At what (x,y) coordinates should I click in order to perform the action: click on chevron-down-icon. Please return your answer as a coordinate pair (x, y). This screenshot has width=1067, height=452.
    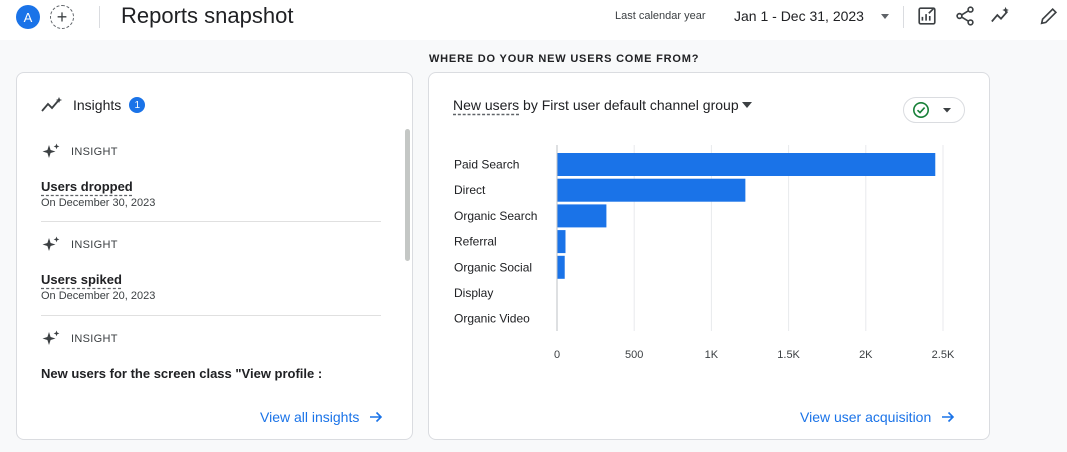
    Looking at the image, I should click on (947, 110).